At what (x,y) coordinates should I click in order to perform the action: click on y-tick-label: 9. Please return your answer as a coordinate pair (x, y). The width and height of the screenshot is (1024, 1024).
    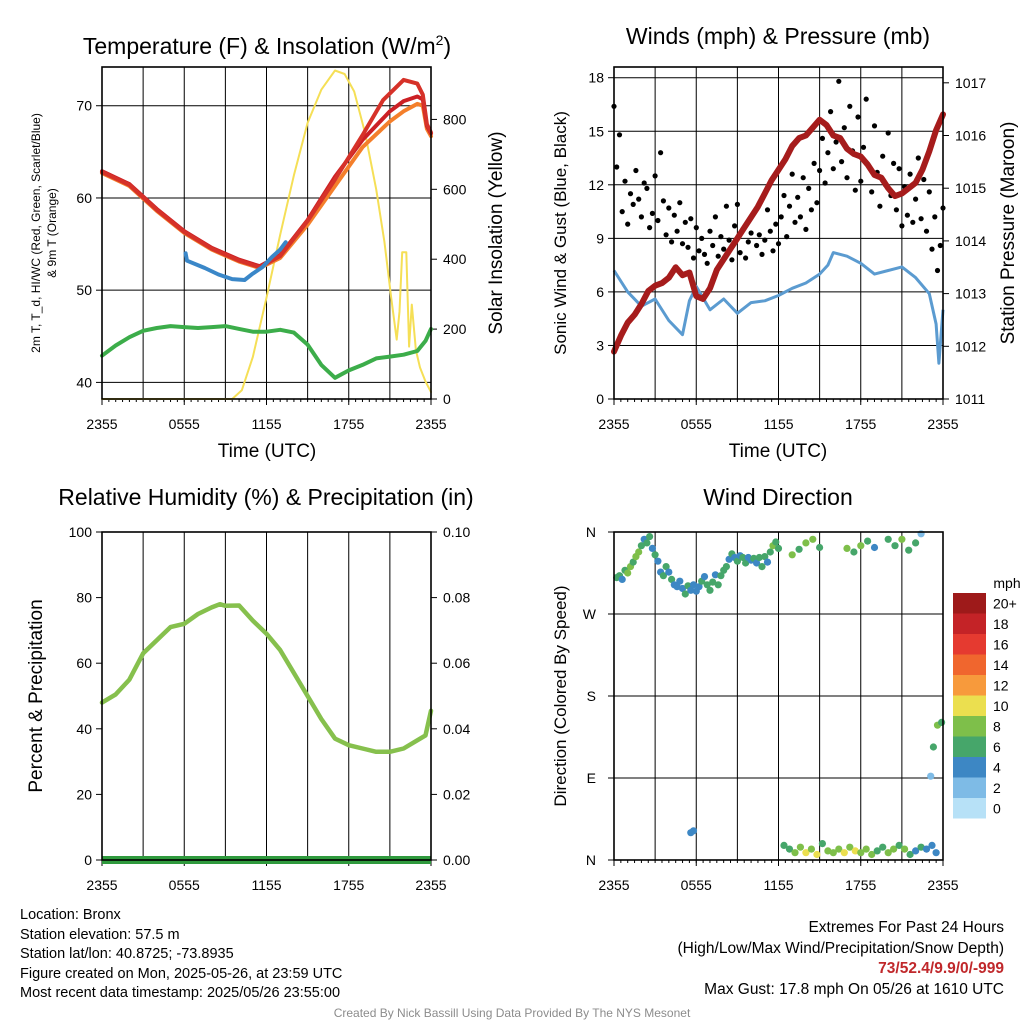
    Looking at the image, I should click on (600, 238).